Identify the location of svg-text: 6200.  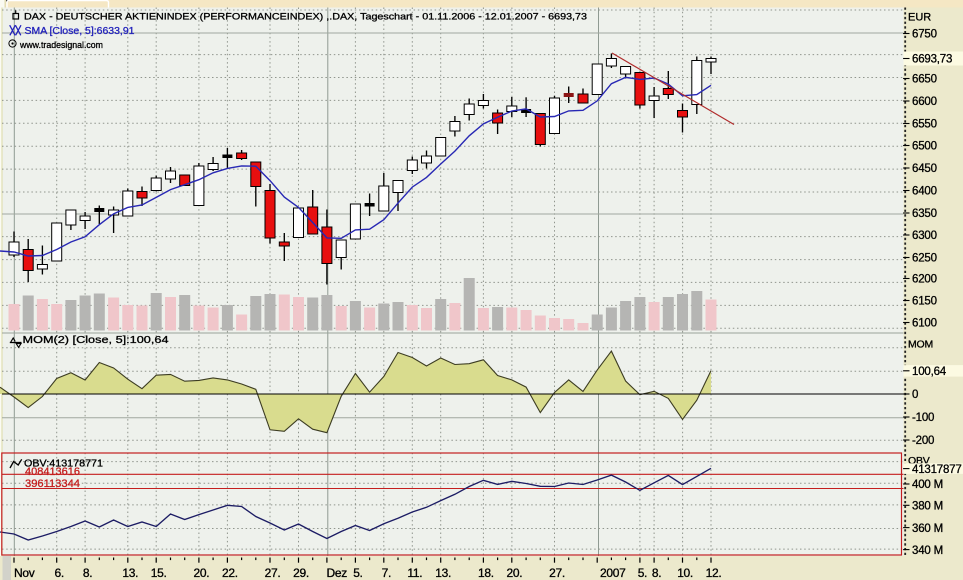
(924, 280).